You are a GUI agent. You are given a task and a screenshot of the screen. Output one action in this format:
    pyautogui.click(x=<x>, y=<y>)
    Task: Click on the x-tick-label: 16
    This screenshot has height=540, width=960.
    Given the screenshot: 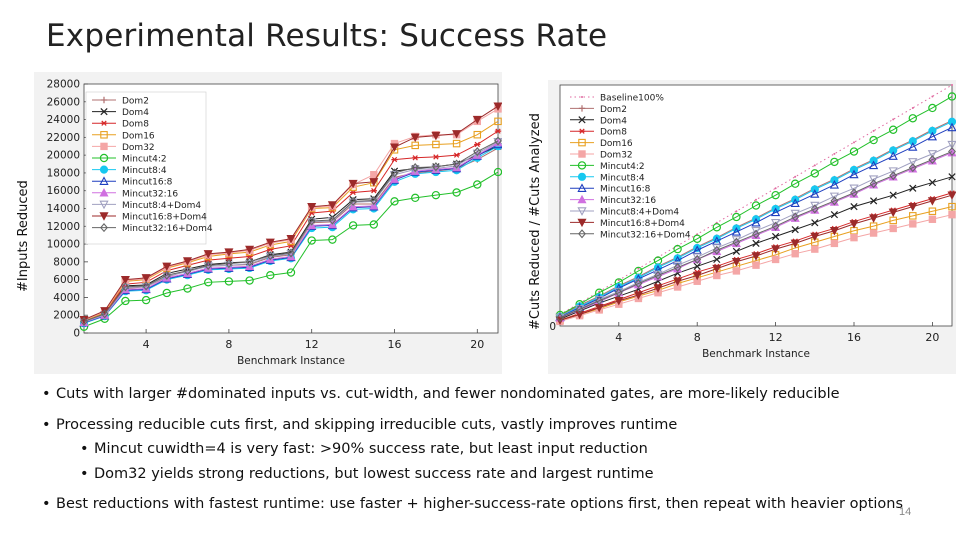 What is the action you would take?
    pyautogui.click(x=395, y=344)
    